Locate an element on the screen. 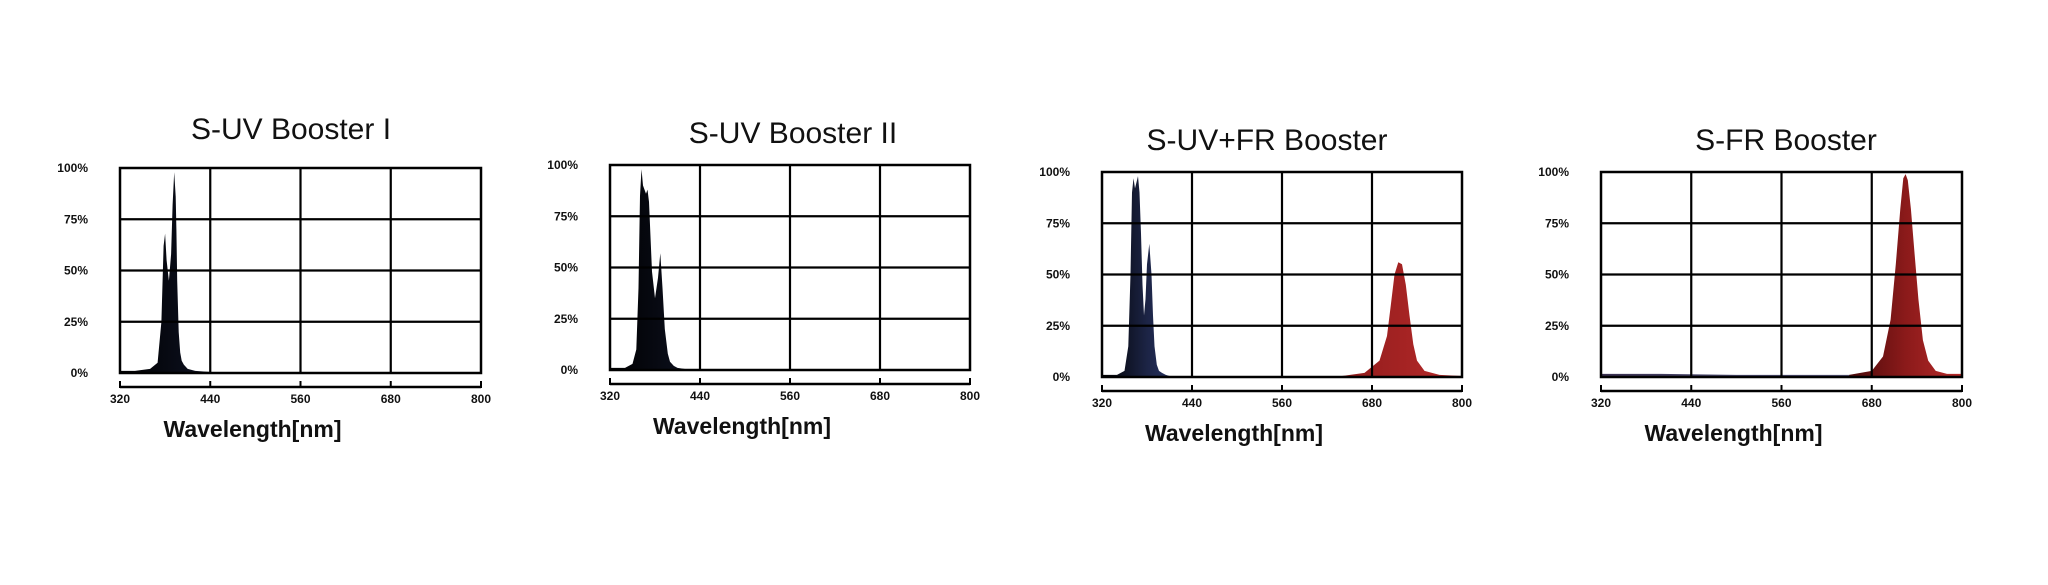 The height and width of the screenshot is (585, 2048). chart-title: S-UV+FR Booster is located at coordinates (1267, 140).